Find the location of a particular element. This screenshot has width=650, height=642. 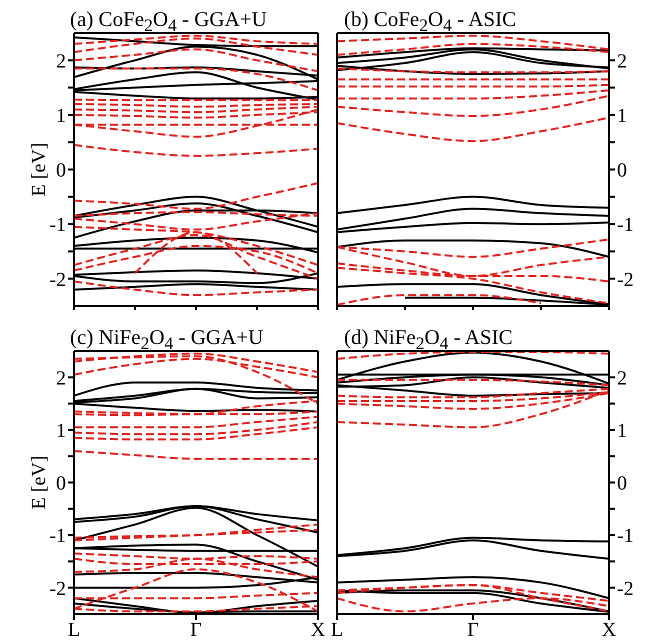

chart-title: (c) NiFe$_{2}$O$_{4}$ - GGA+U is located at coordinates (167, 339).